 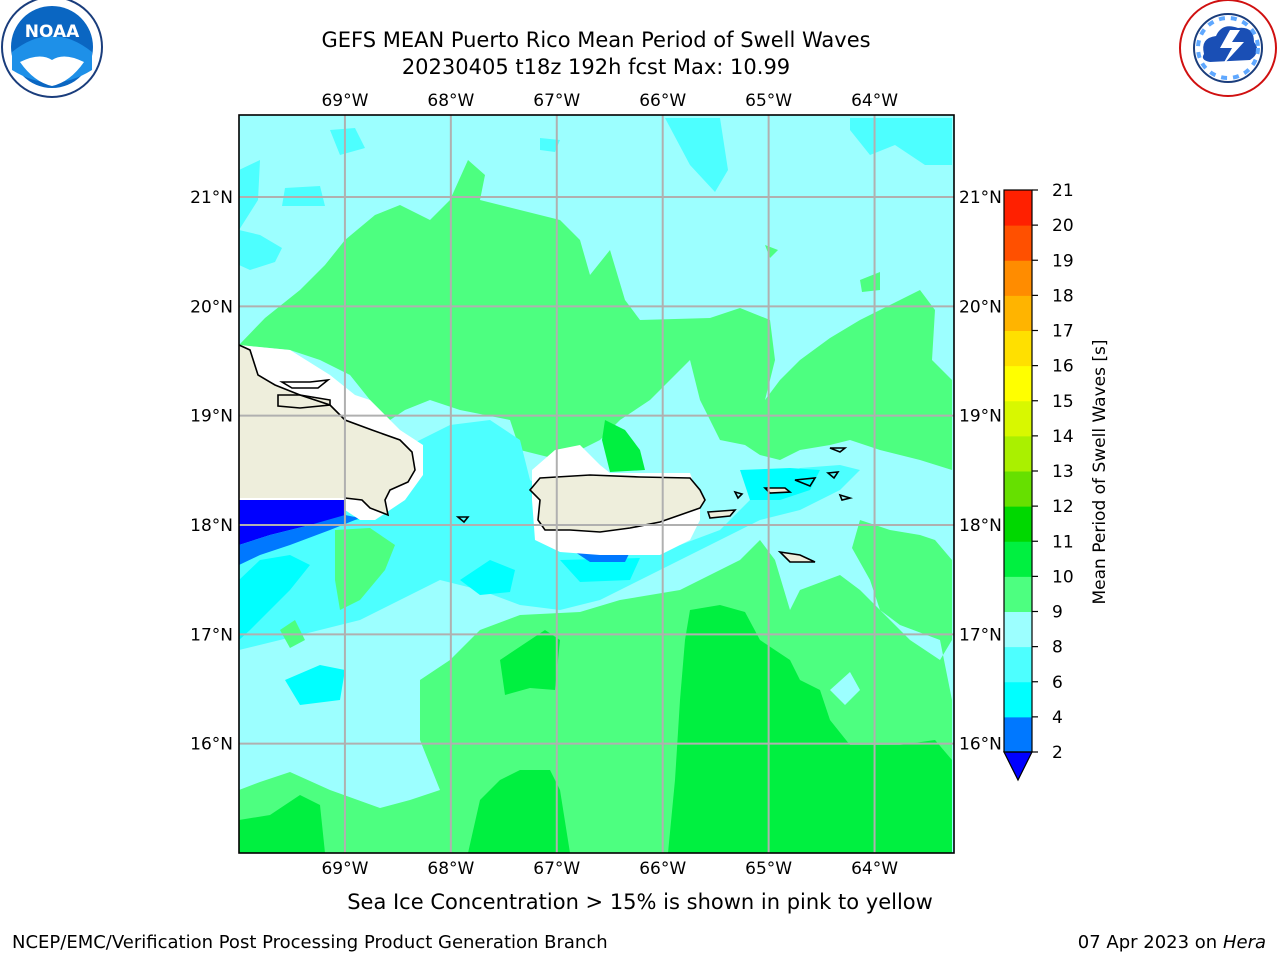 I want to click on lat-tick-left: 20°N, so click(x=211, y=307).